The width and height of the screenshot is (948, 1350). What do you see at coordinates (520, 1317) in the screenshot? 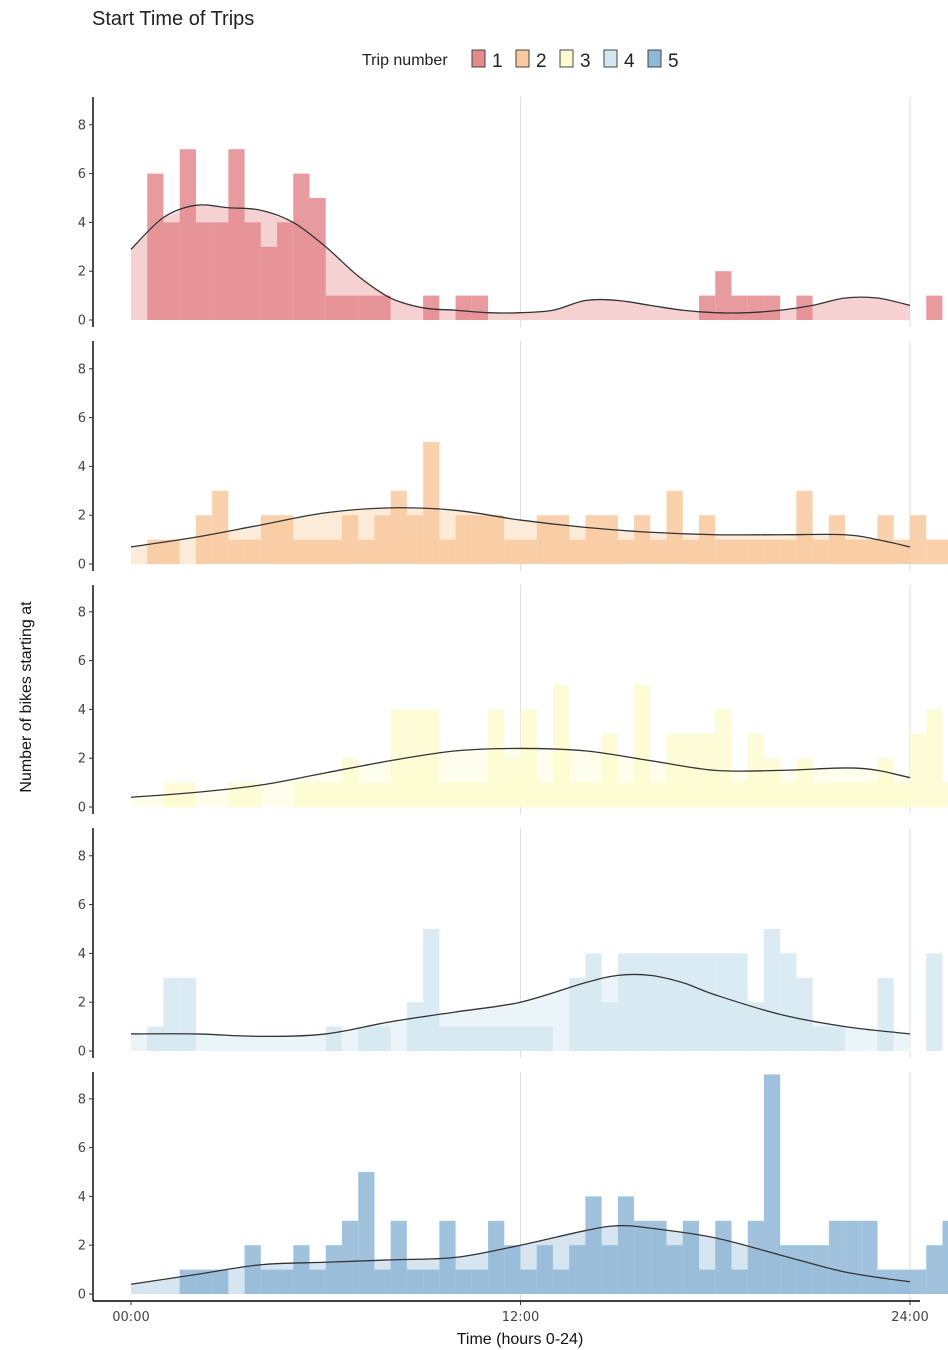
I see `x-tick-label: 12:00` at bounding box center [520, 1317].